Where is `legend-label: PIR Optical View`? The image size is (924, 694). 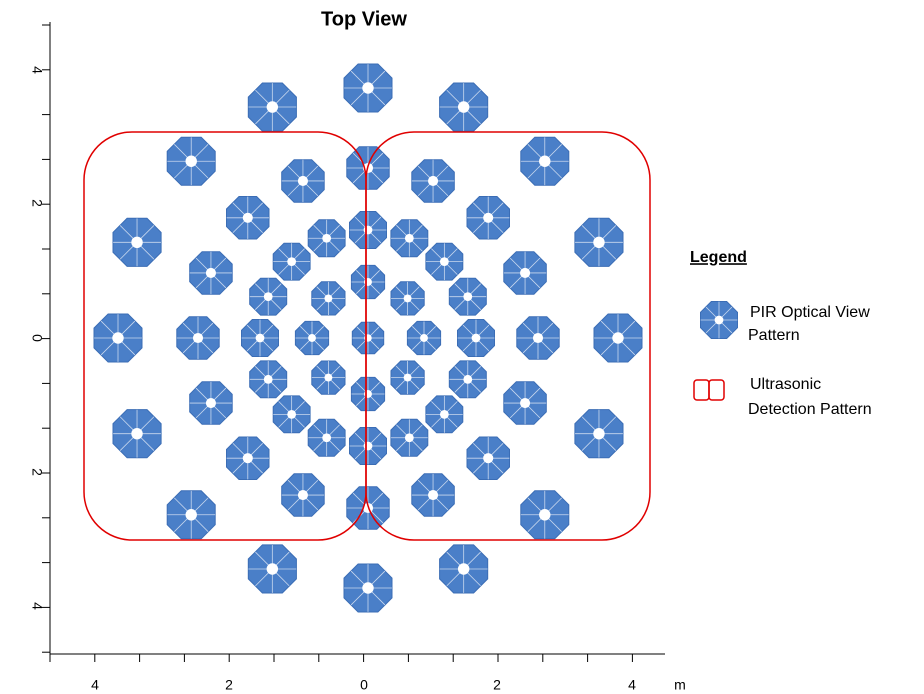
legend-label: PIR Optical View is located at coordinates (810, 312).